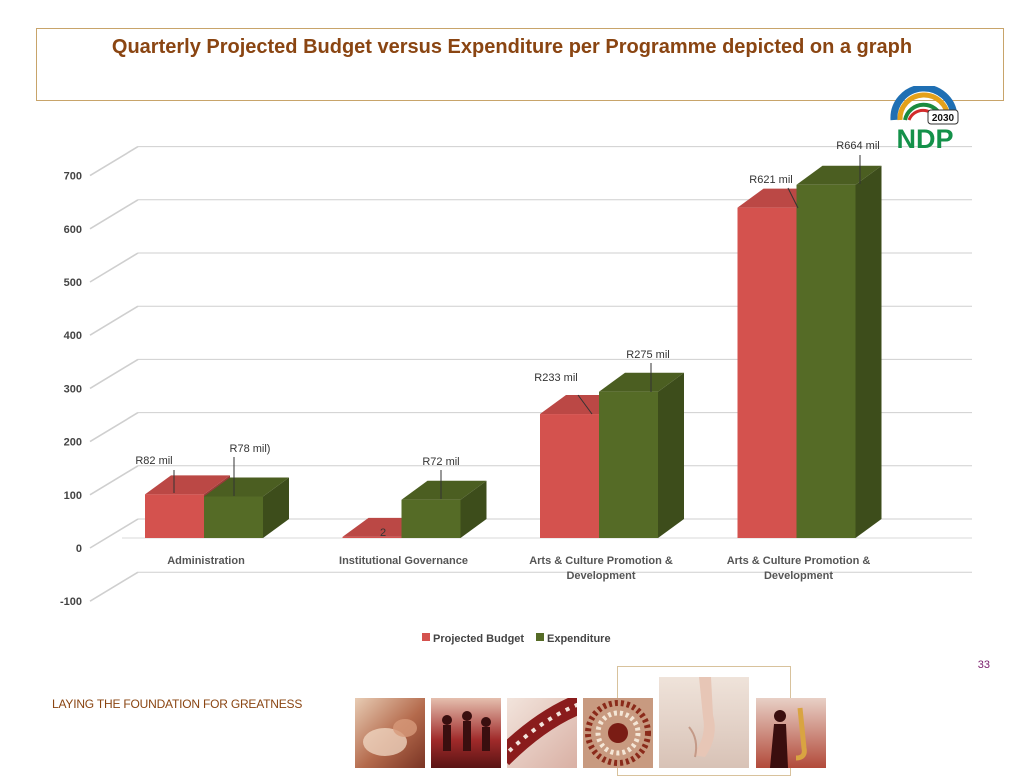  Describe the element at coordinates (704, 722) in the screenshot. I see `ballet-shoes-photo` at that location.